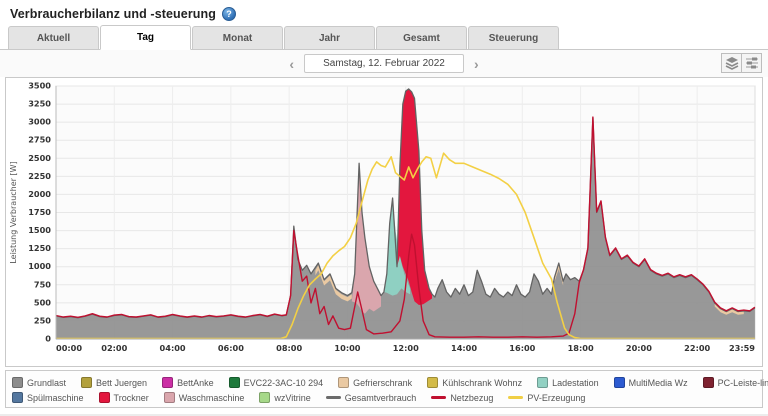 Image resolution: width=768 pixels, height=416 pixels. I want to click on svg-text: 20:00, so click(639, 348).